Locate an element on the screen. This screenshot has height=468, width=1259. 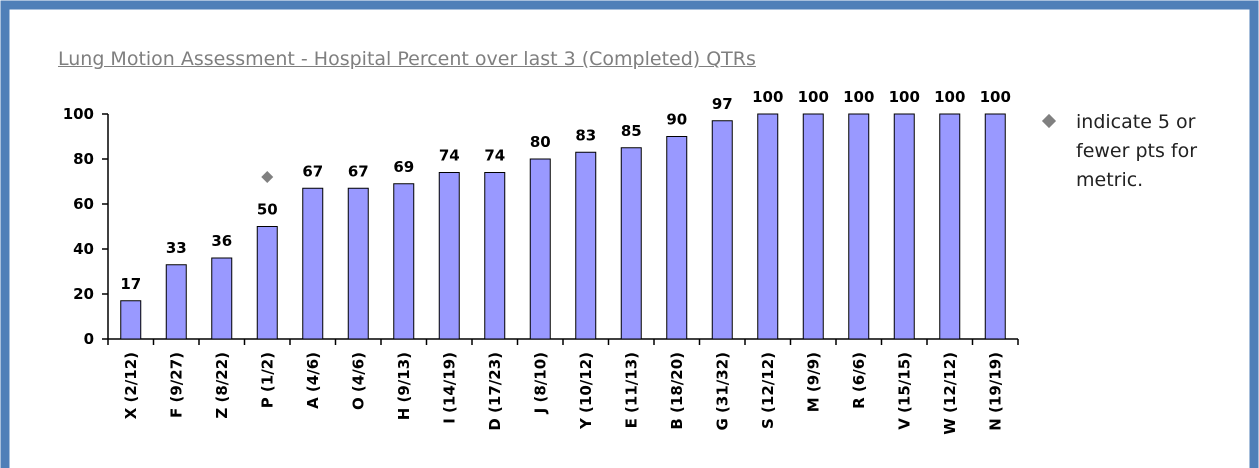
y-tick-label: 20 is located at coordinates (83, 294).